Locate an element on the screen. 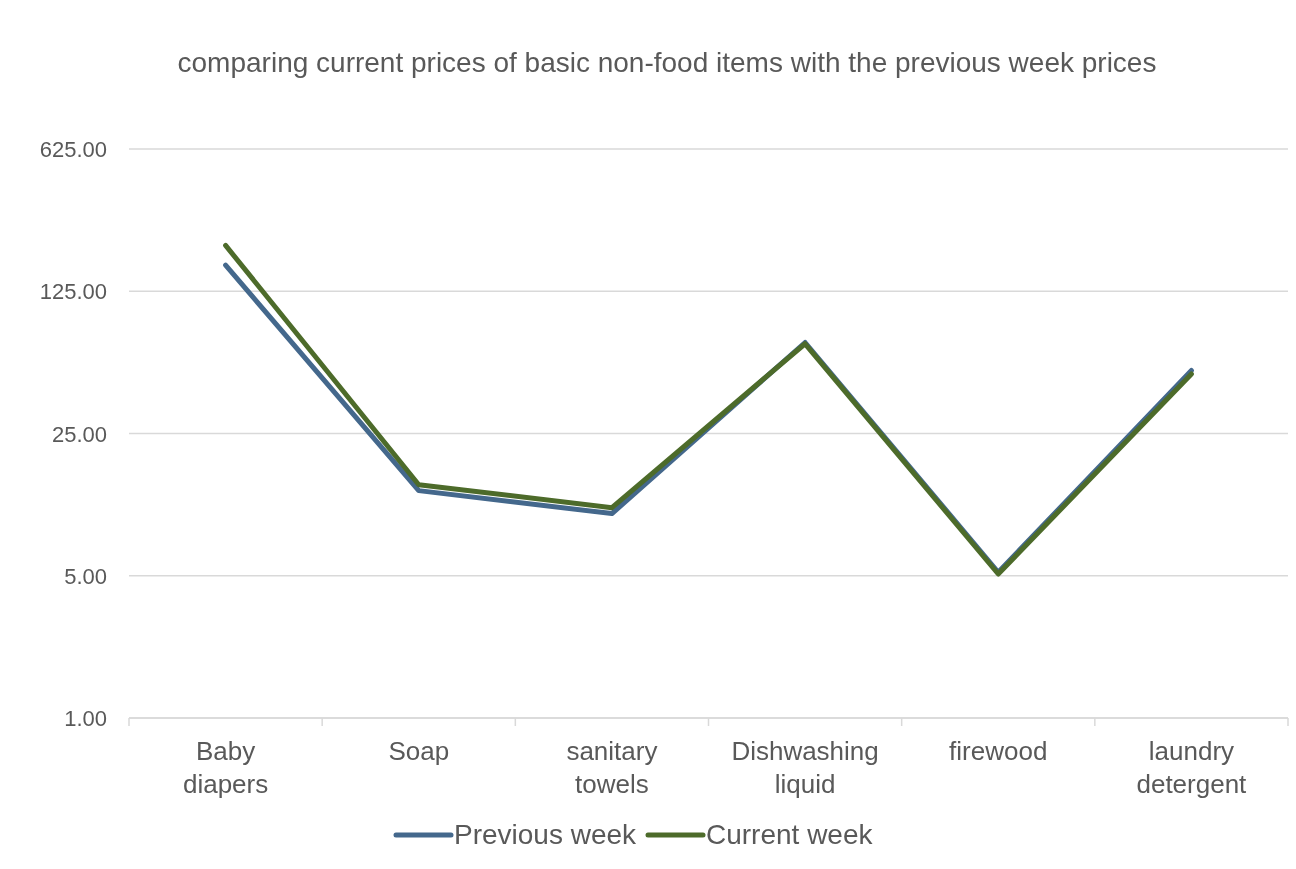 This screenshot has width=1296, height=869. chart-title: comparing current prices of basic non-food items with the previous week prices is located at coordinates (667, 62).